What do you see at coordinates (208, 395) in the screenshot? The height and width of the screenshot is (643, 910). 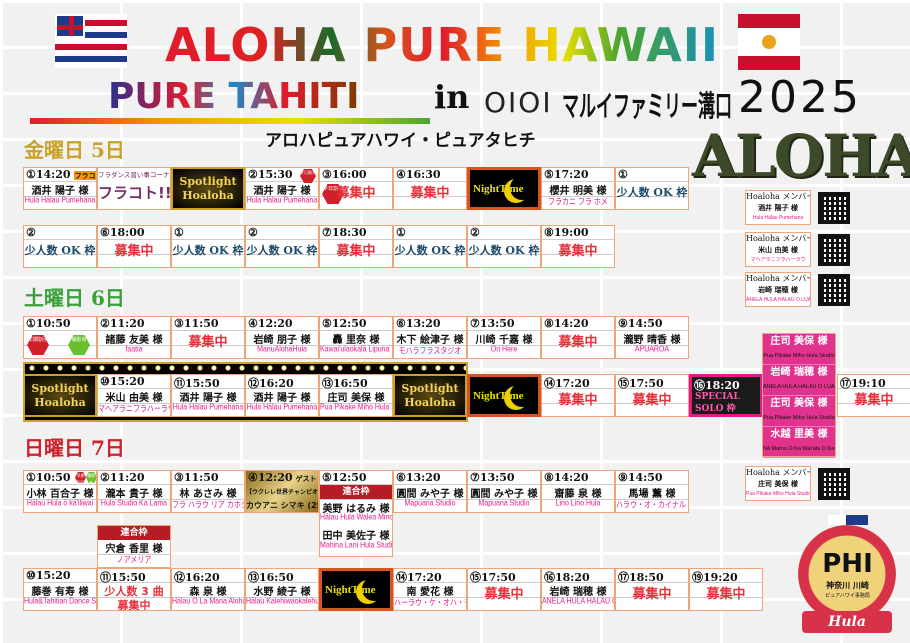 I see `slot-perf: ⑪15:50 酒井 陽子 様 Hula Hālau Pumehana` at bounding box center [208, 395].